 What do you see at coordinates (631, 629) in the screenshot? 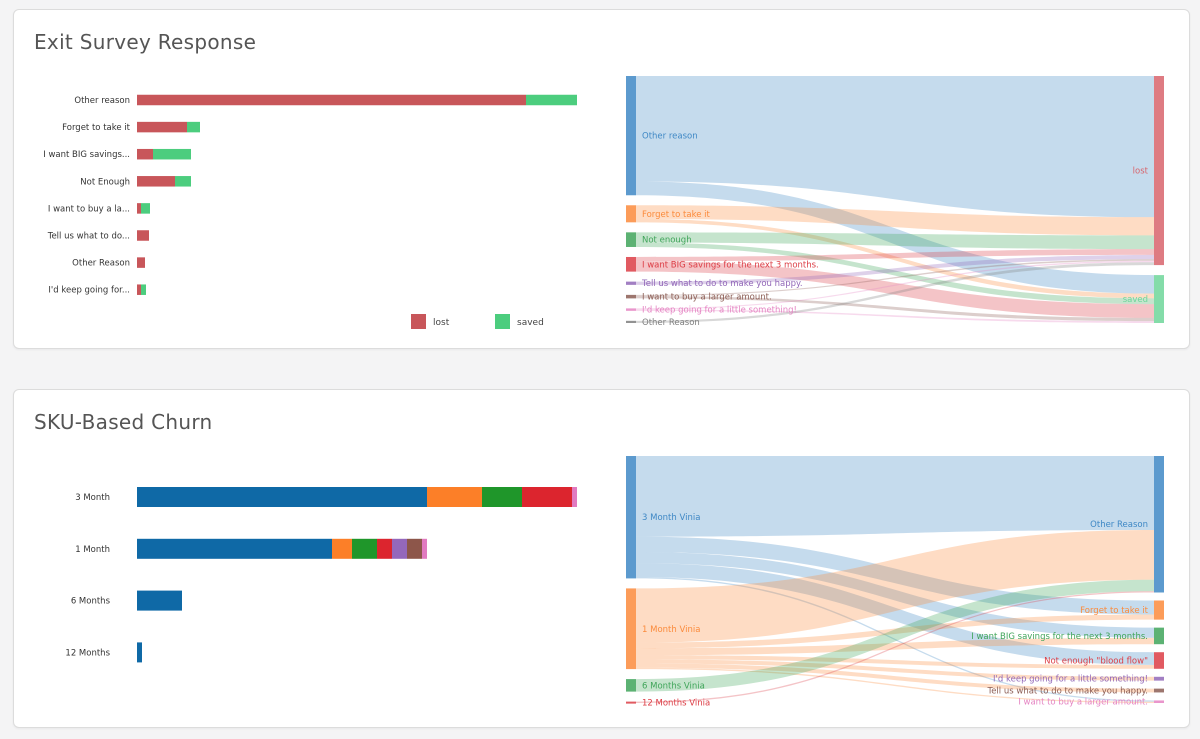
I see `sku-sankey-source-node-1-month-vinia` at bounding box center [631, 629].